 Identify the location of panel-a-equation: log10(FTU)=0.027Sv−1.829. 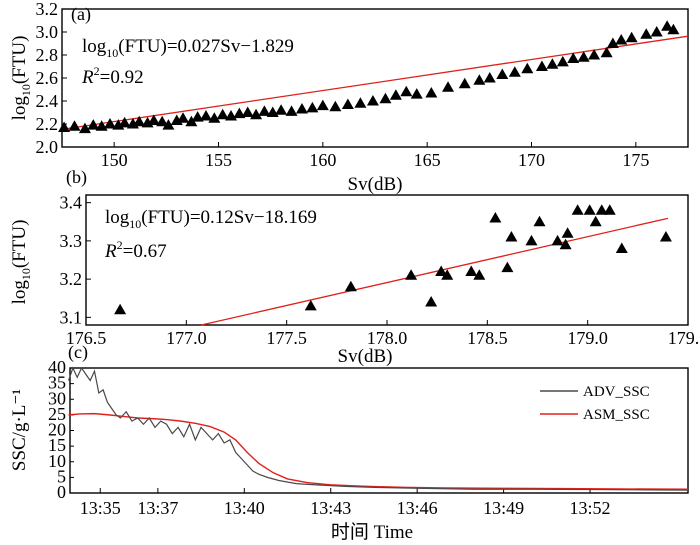
(188, 48).